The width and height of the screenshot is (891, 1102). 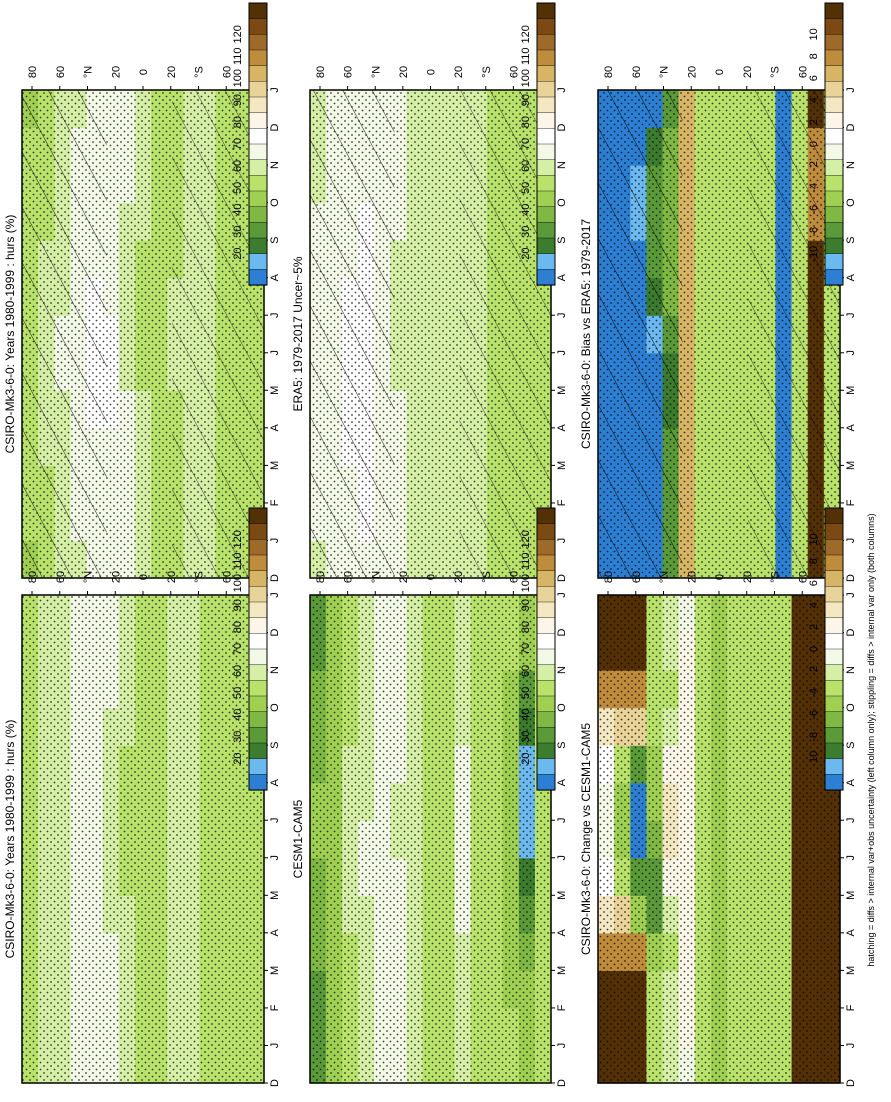 What do you see at coordinates (814, 671) in the screenshot?
I see `colorbar-tick-label: -2` at bounding box center [814, 671].